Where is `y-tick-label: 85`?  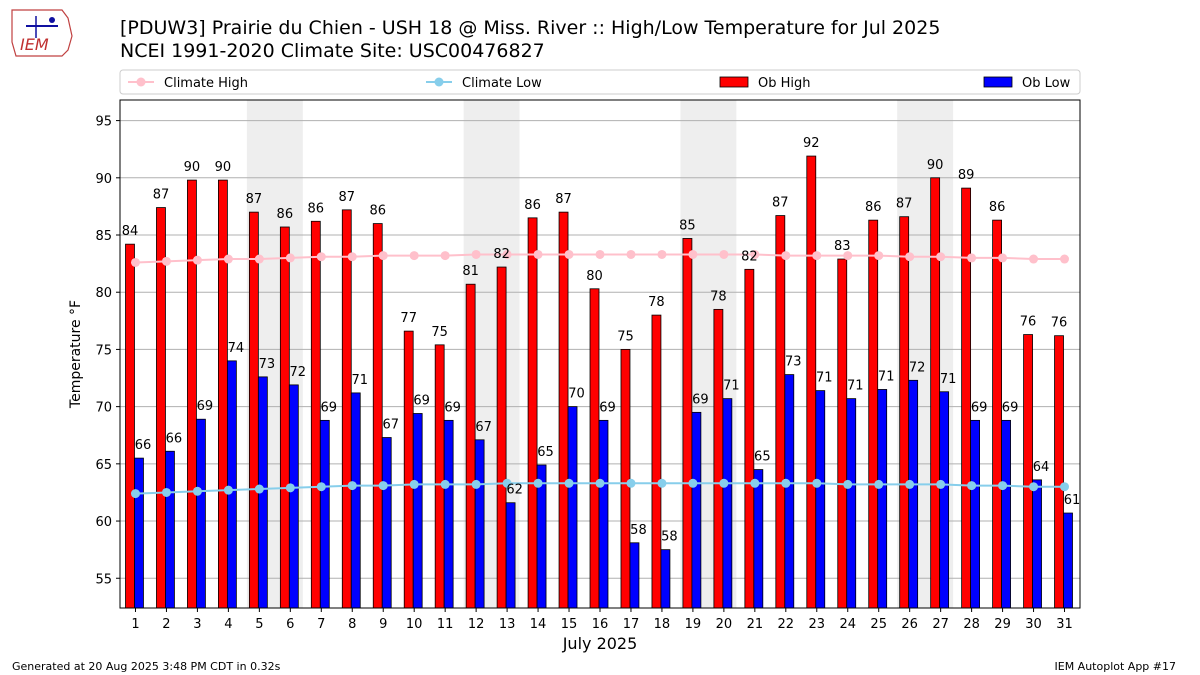
y-tick-label: 85 is located at coordinates (103, 236).